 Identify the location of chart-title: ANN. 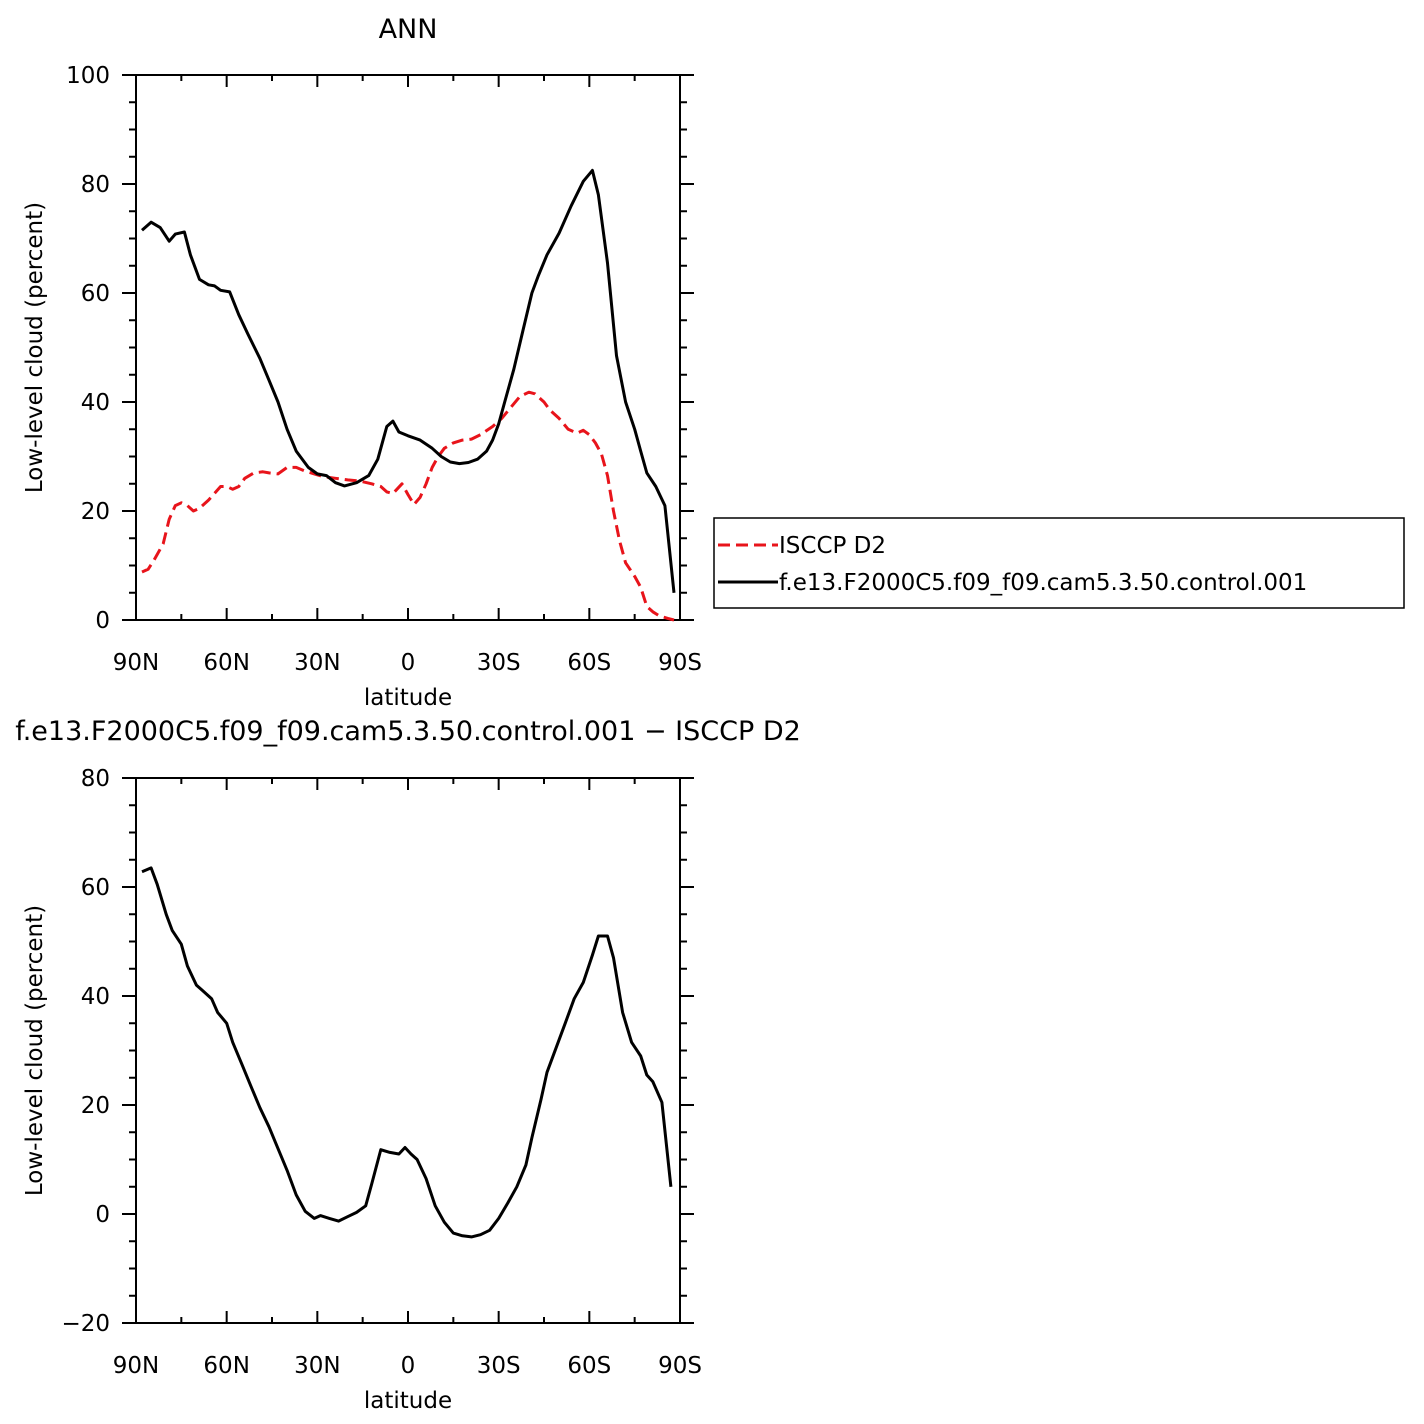
(408, 29).